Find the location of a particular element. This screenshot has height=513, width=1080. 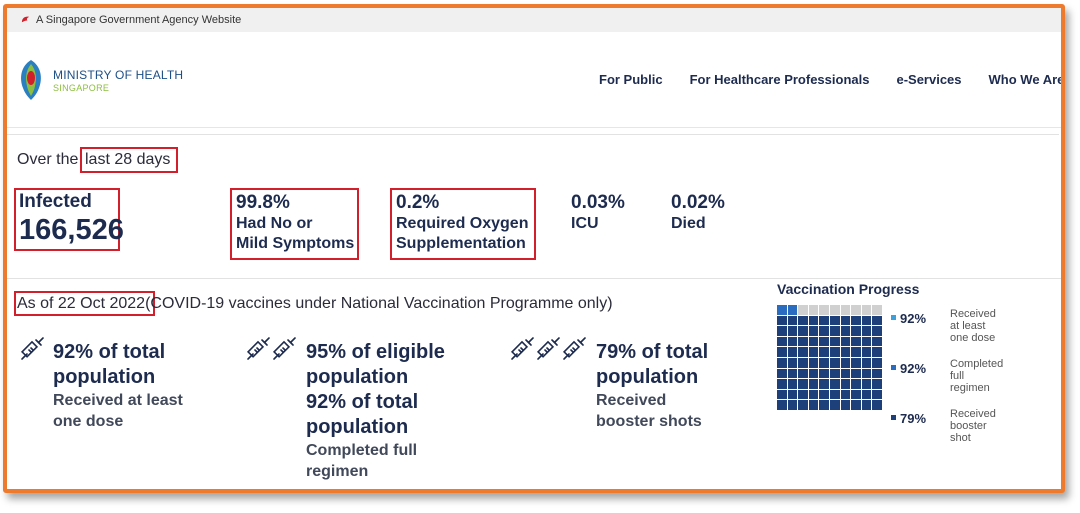

stats-title-highlight: last 28 days is located at coordinates (128, 159).